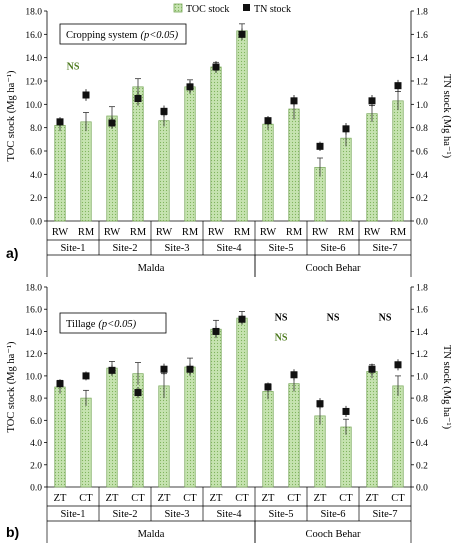 This screenshot has height=550, width=452. Describe the element at coordinates (272, 9) in the screenshot. I see `legend-tn-label: TN stock` at that location.